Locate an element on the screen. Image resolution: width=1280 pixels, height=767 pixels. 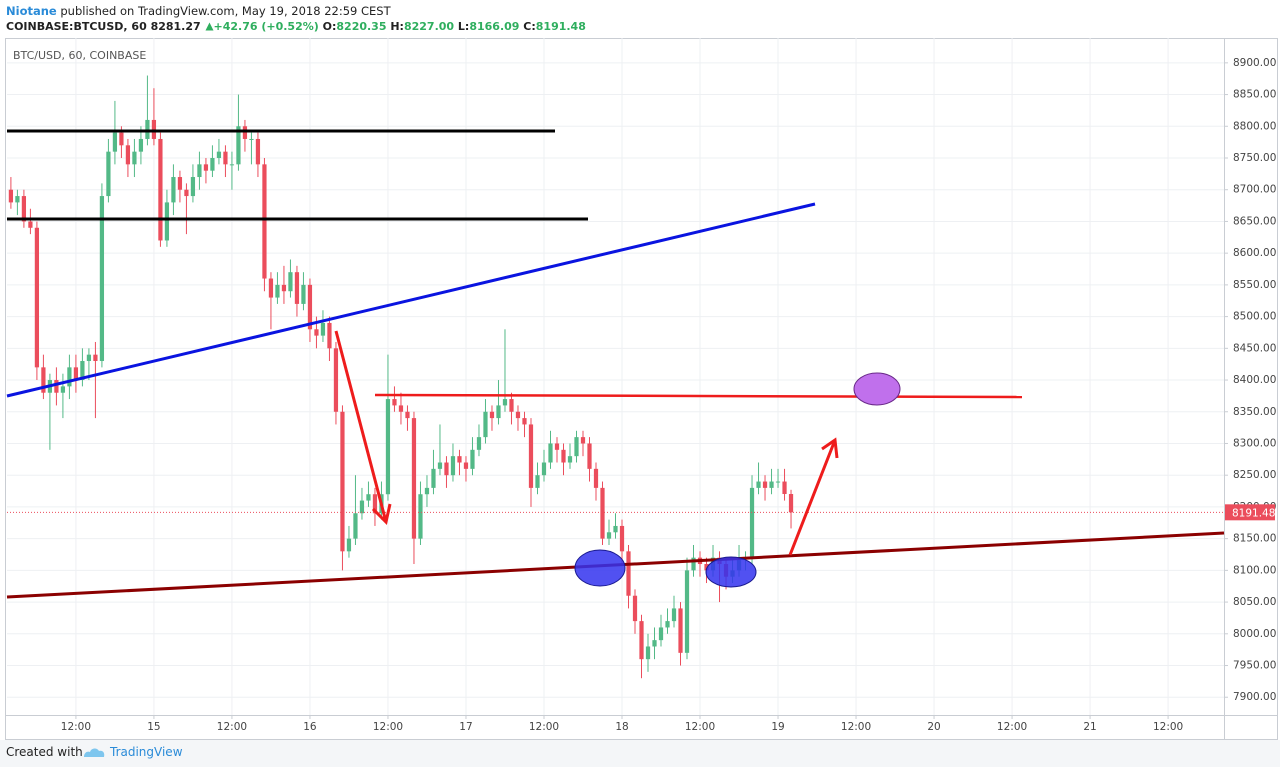
x-tick-label: 20 is located at coordinates (933, 727).